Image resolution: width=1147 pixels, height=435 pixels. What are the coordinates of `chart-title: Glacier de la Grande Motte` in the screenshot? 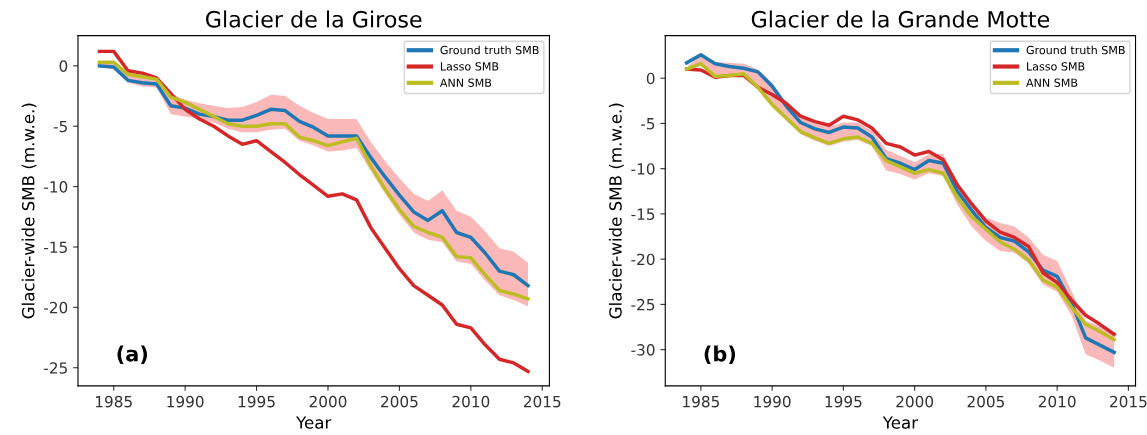 It's located at (900, 19).